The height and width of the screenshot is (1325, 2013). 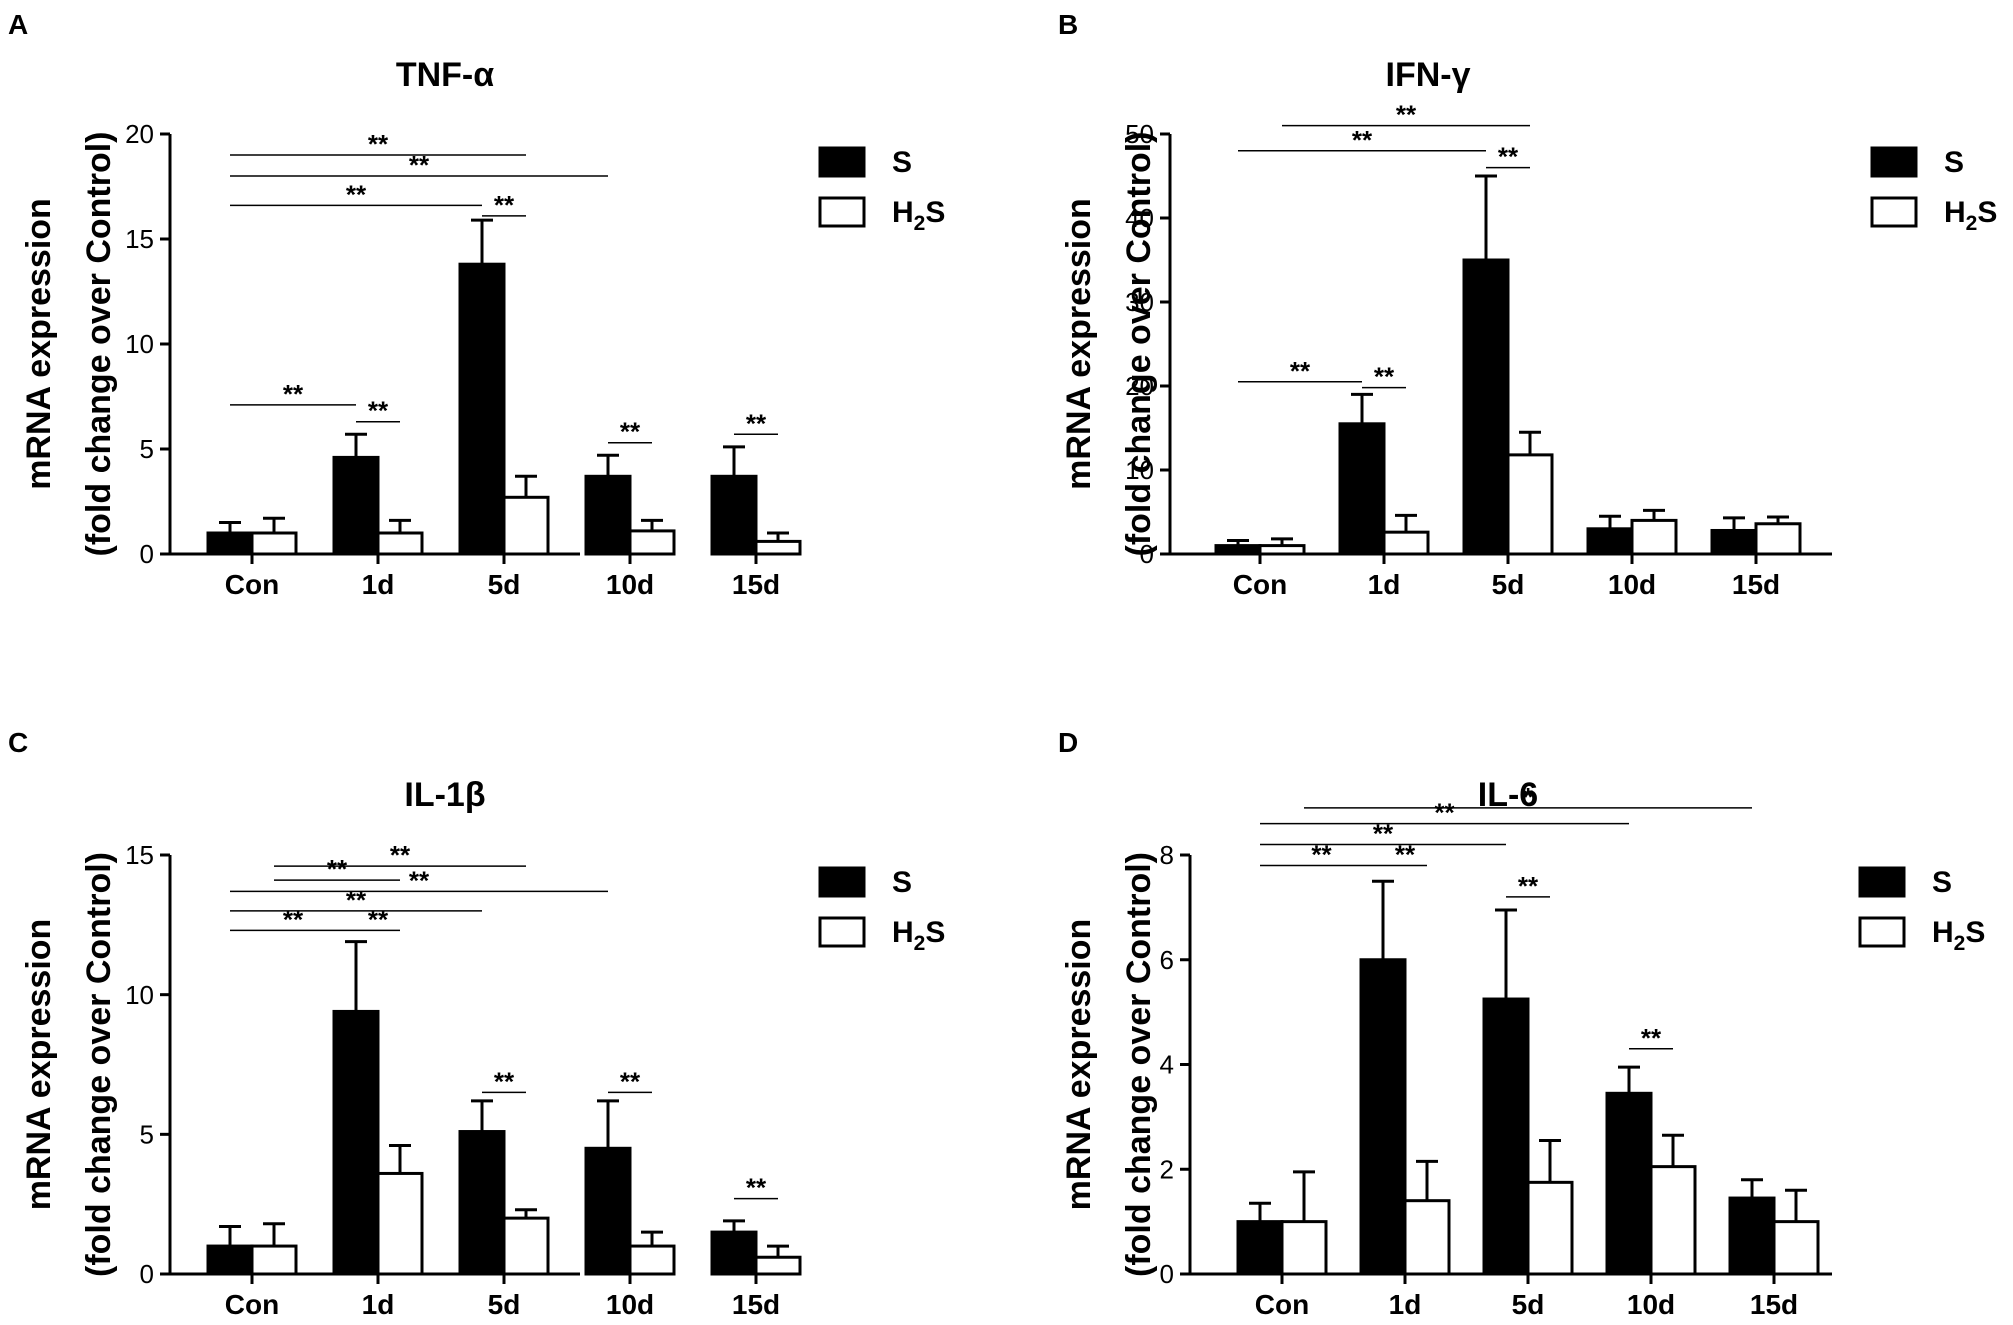 What do you see at coordinates (1970, 215) in the screenshot?
I see `legend-label-h2s: H2S` at bounding box center [1970, 215].